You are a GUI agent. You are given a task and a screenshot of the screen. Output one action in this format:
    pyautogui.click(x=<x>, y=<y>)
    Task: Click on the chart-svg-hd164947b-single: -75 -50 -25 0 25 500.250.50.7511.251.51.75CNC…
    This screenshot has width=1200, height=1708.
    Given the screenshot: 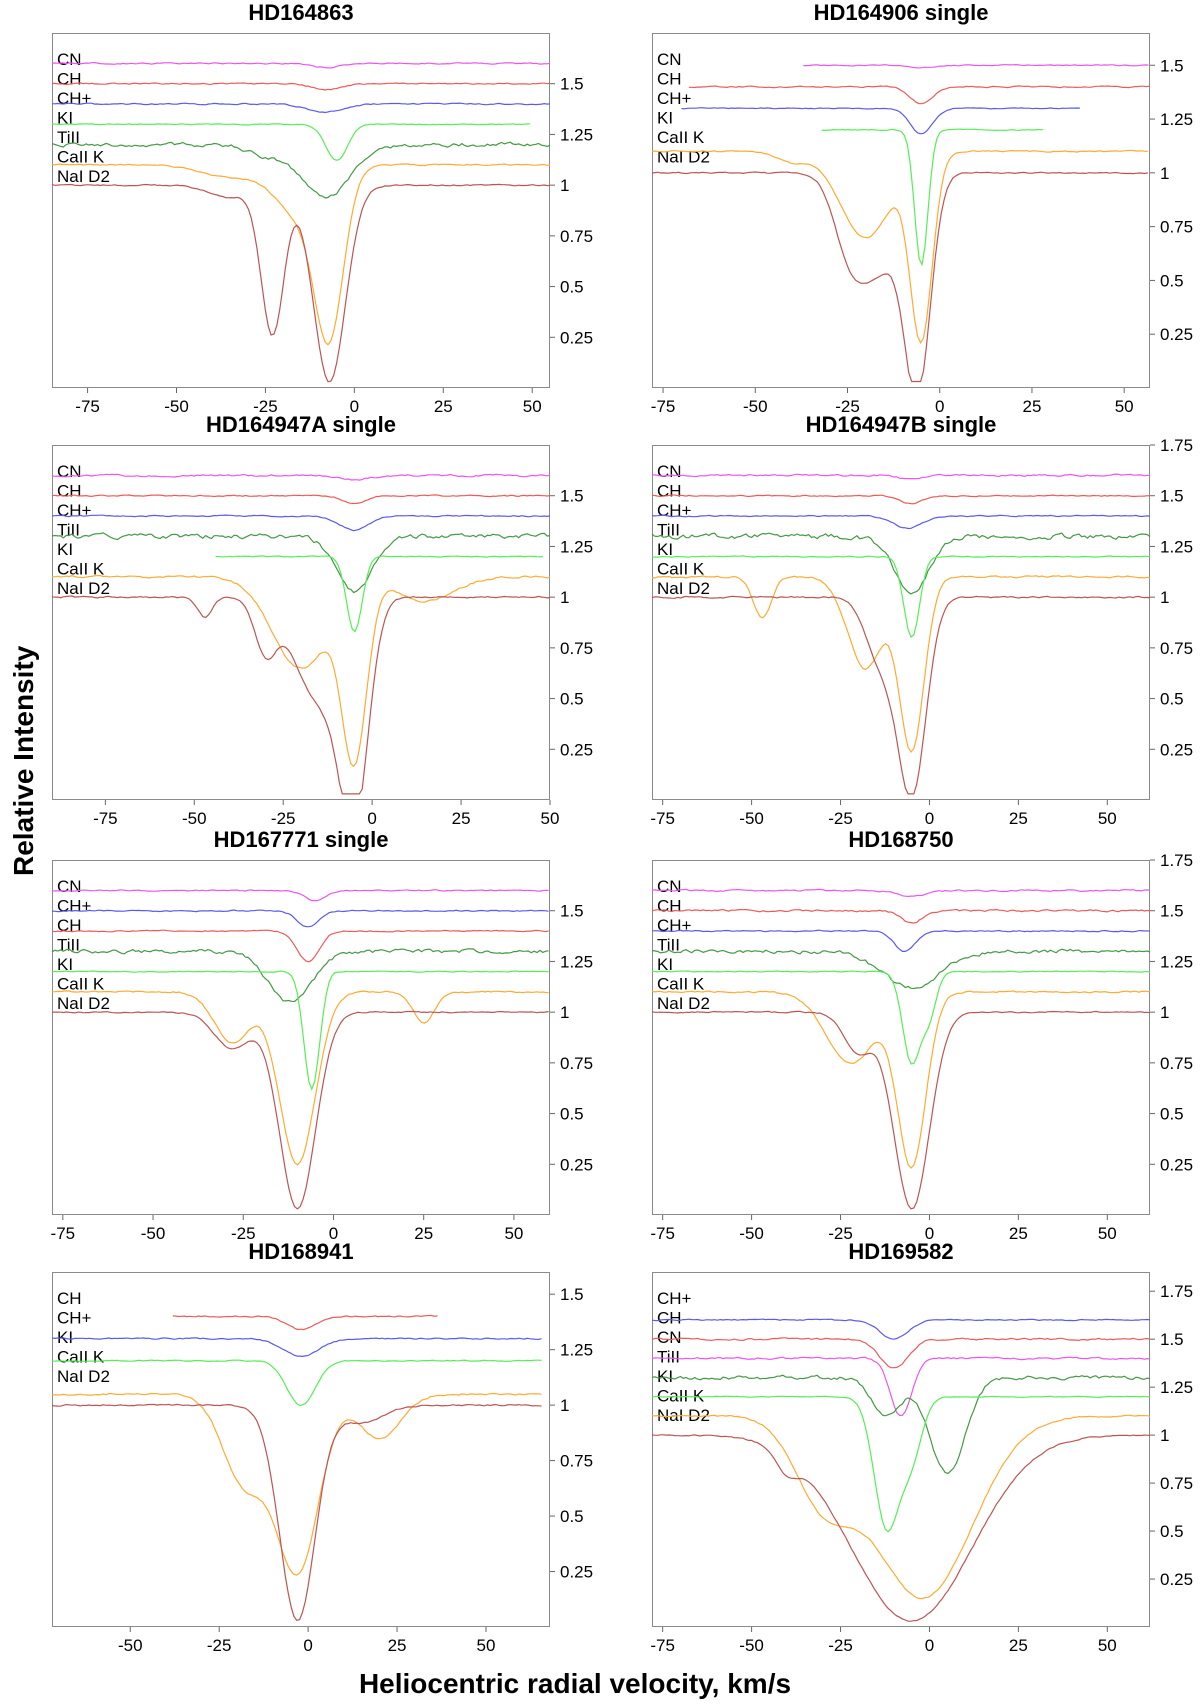 What is the action you would take?
    pyautogui.click(x=921, y=632)
    